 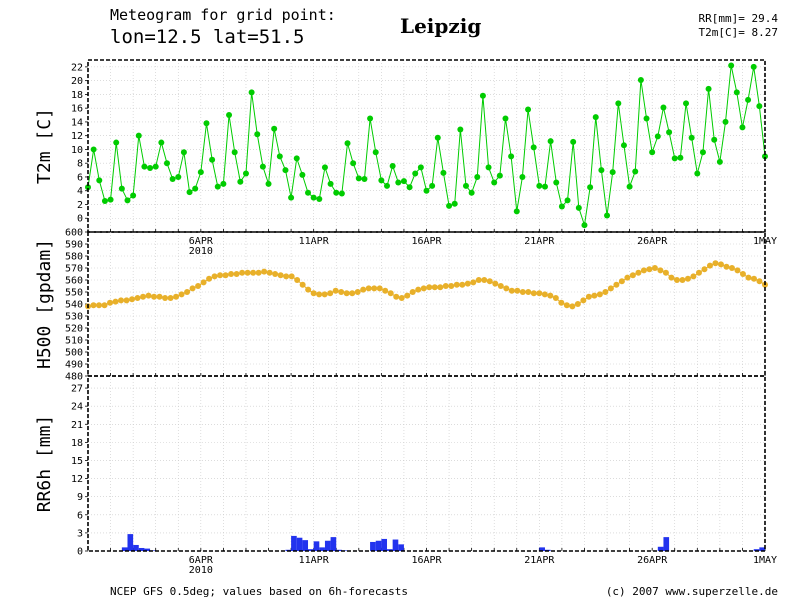 I want to click on y-axis-title: RR6h [mm], so click(x=44, y=464).